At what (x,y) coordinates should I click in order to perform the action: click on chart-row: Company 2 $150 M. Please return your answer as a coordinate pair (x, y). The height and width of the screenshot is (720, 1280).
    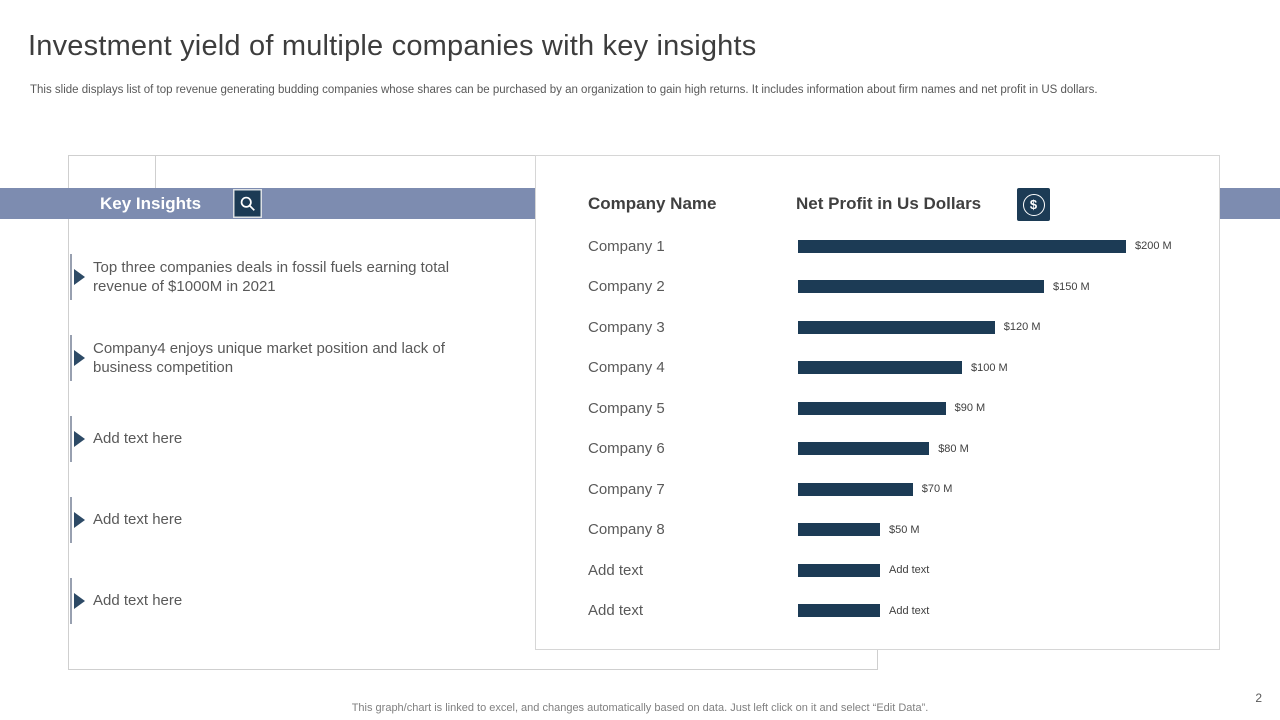
    Looking at the image, I should click on (877, 287).